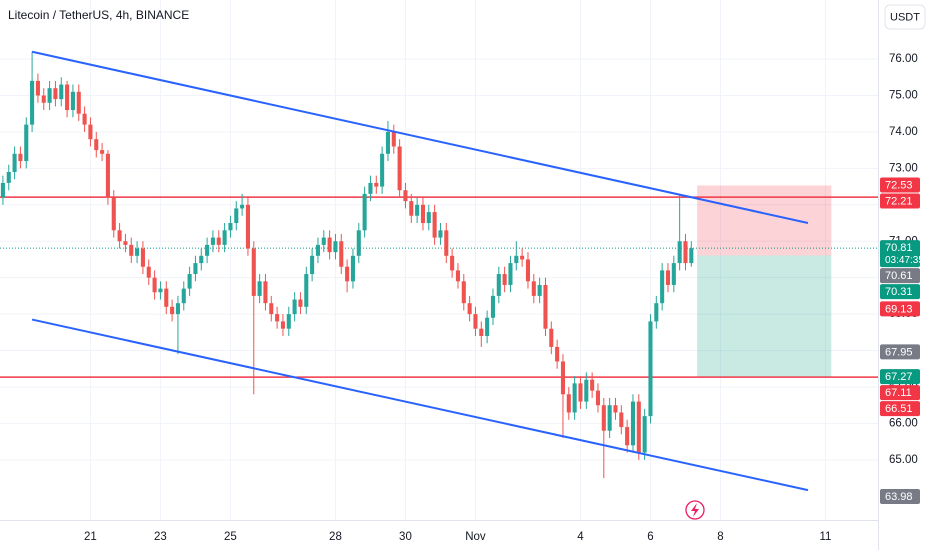 This screenshot has width=932, height=550. Describe the element at coordinates (899, 248) in the screenshot. I see `price-tag-label: 70.81` at that location.